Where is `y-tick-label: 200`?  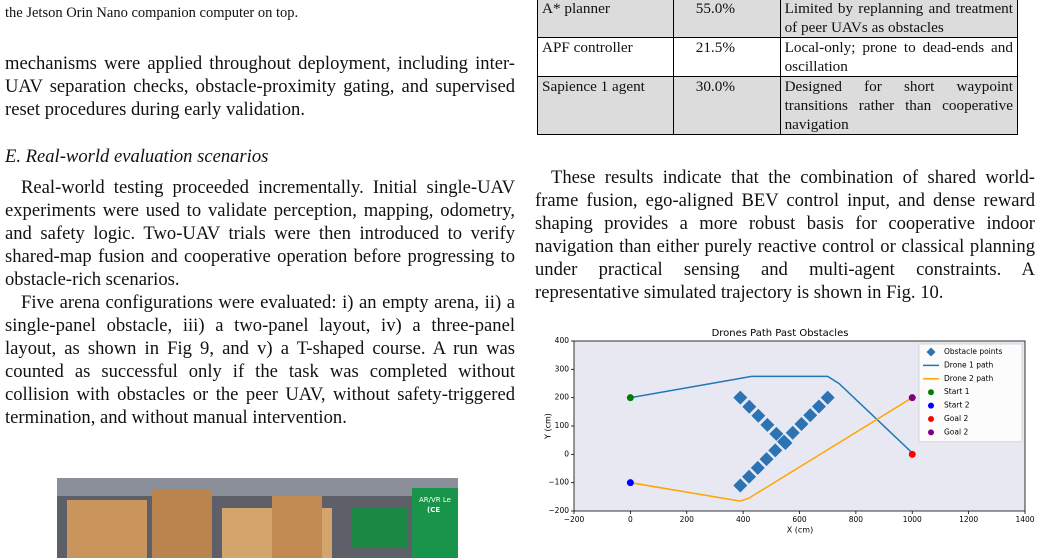
y-tick-label: 200 is located at coordinates (562, 397).